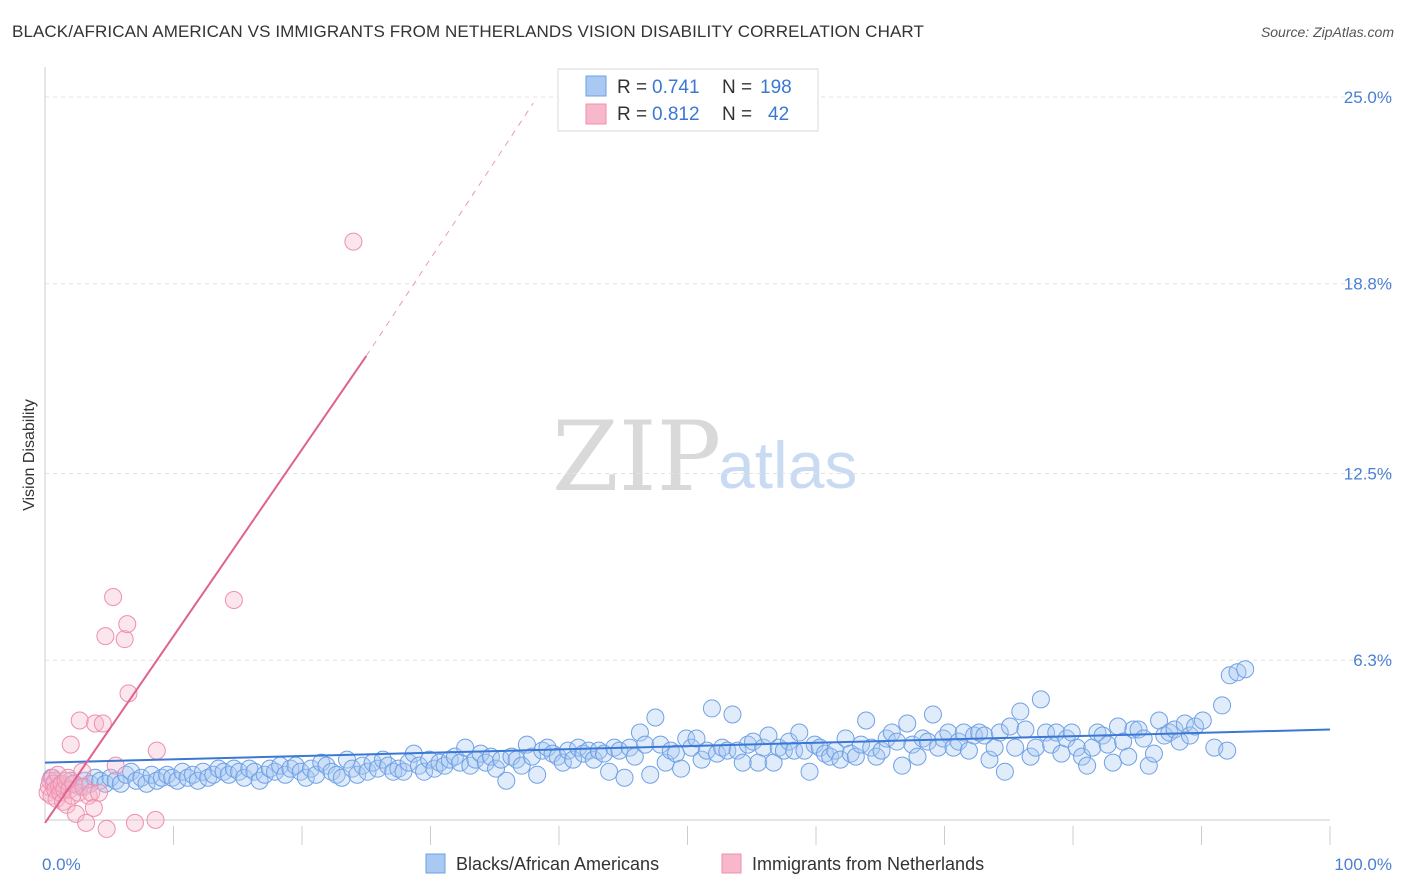 The width and height of the screenshot is (1406, 892). What do you see at coordinates (596, 114) in the screenshot?
I see `legend-swatch-pink` at bounding box center [596, 114].